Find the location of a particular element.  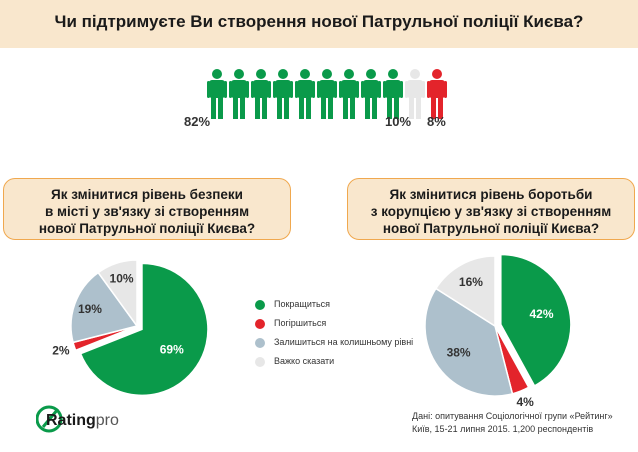

rating-pro-logo-icon is located at coordinates (49, 419).